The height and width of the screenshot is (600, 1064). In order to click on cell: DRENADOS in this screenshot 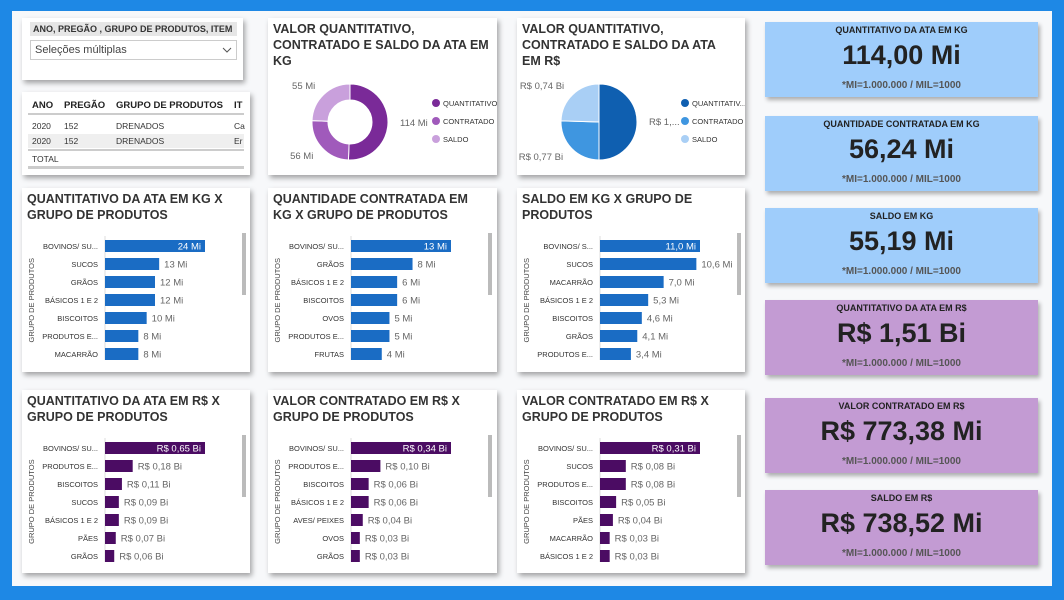, I will do `click(140, 126)`.